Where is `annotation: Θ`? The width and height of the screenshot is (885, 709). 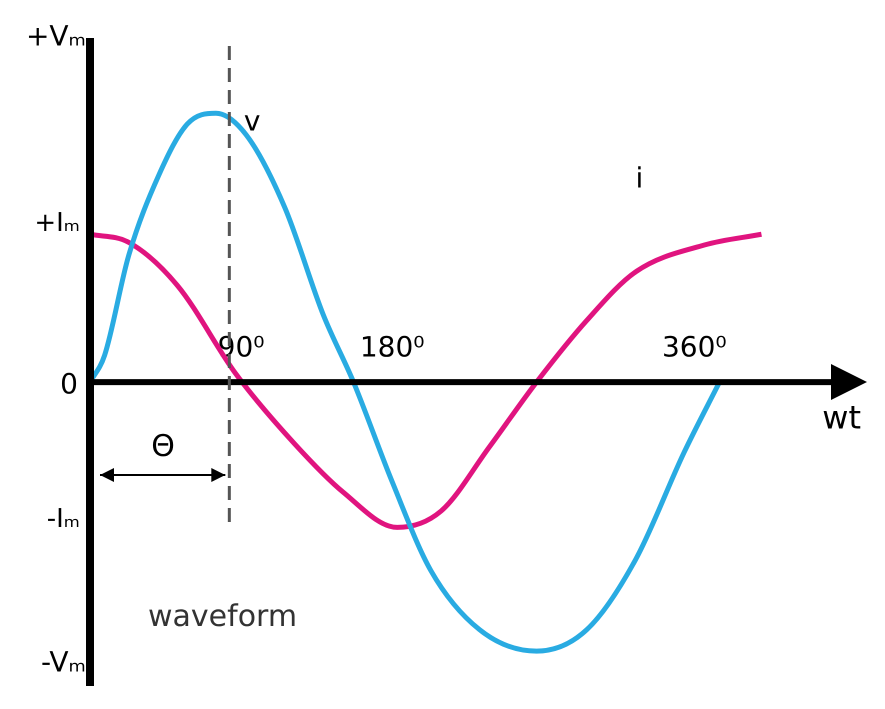
annotation: Θ is located at coordinates (163, 446).